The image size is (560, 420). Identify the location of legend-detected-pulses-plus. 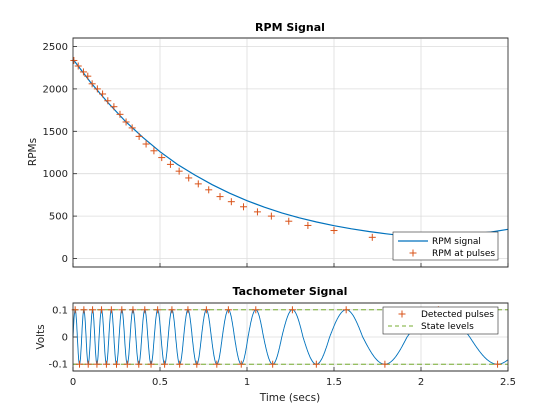
(402, 314).